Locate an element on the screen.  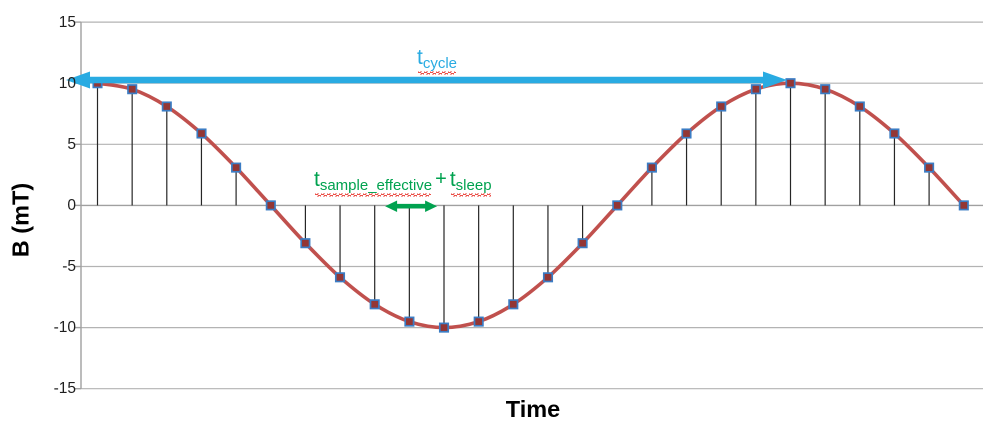
y-tick-label: 10 is located at coordinates (67, 83).